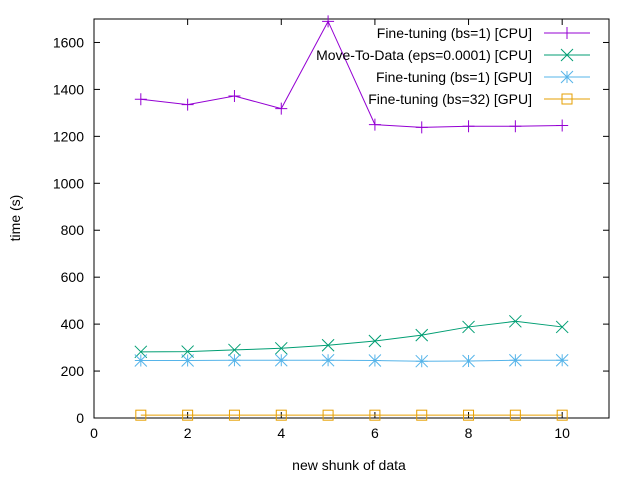 This screenshot has height=480, width=640. I want to click on y-axis-label: time (s), so click(15, 218).